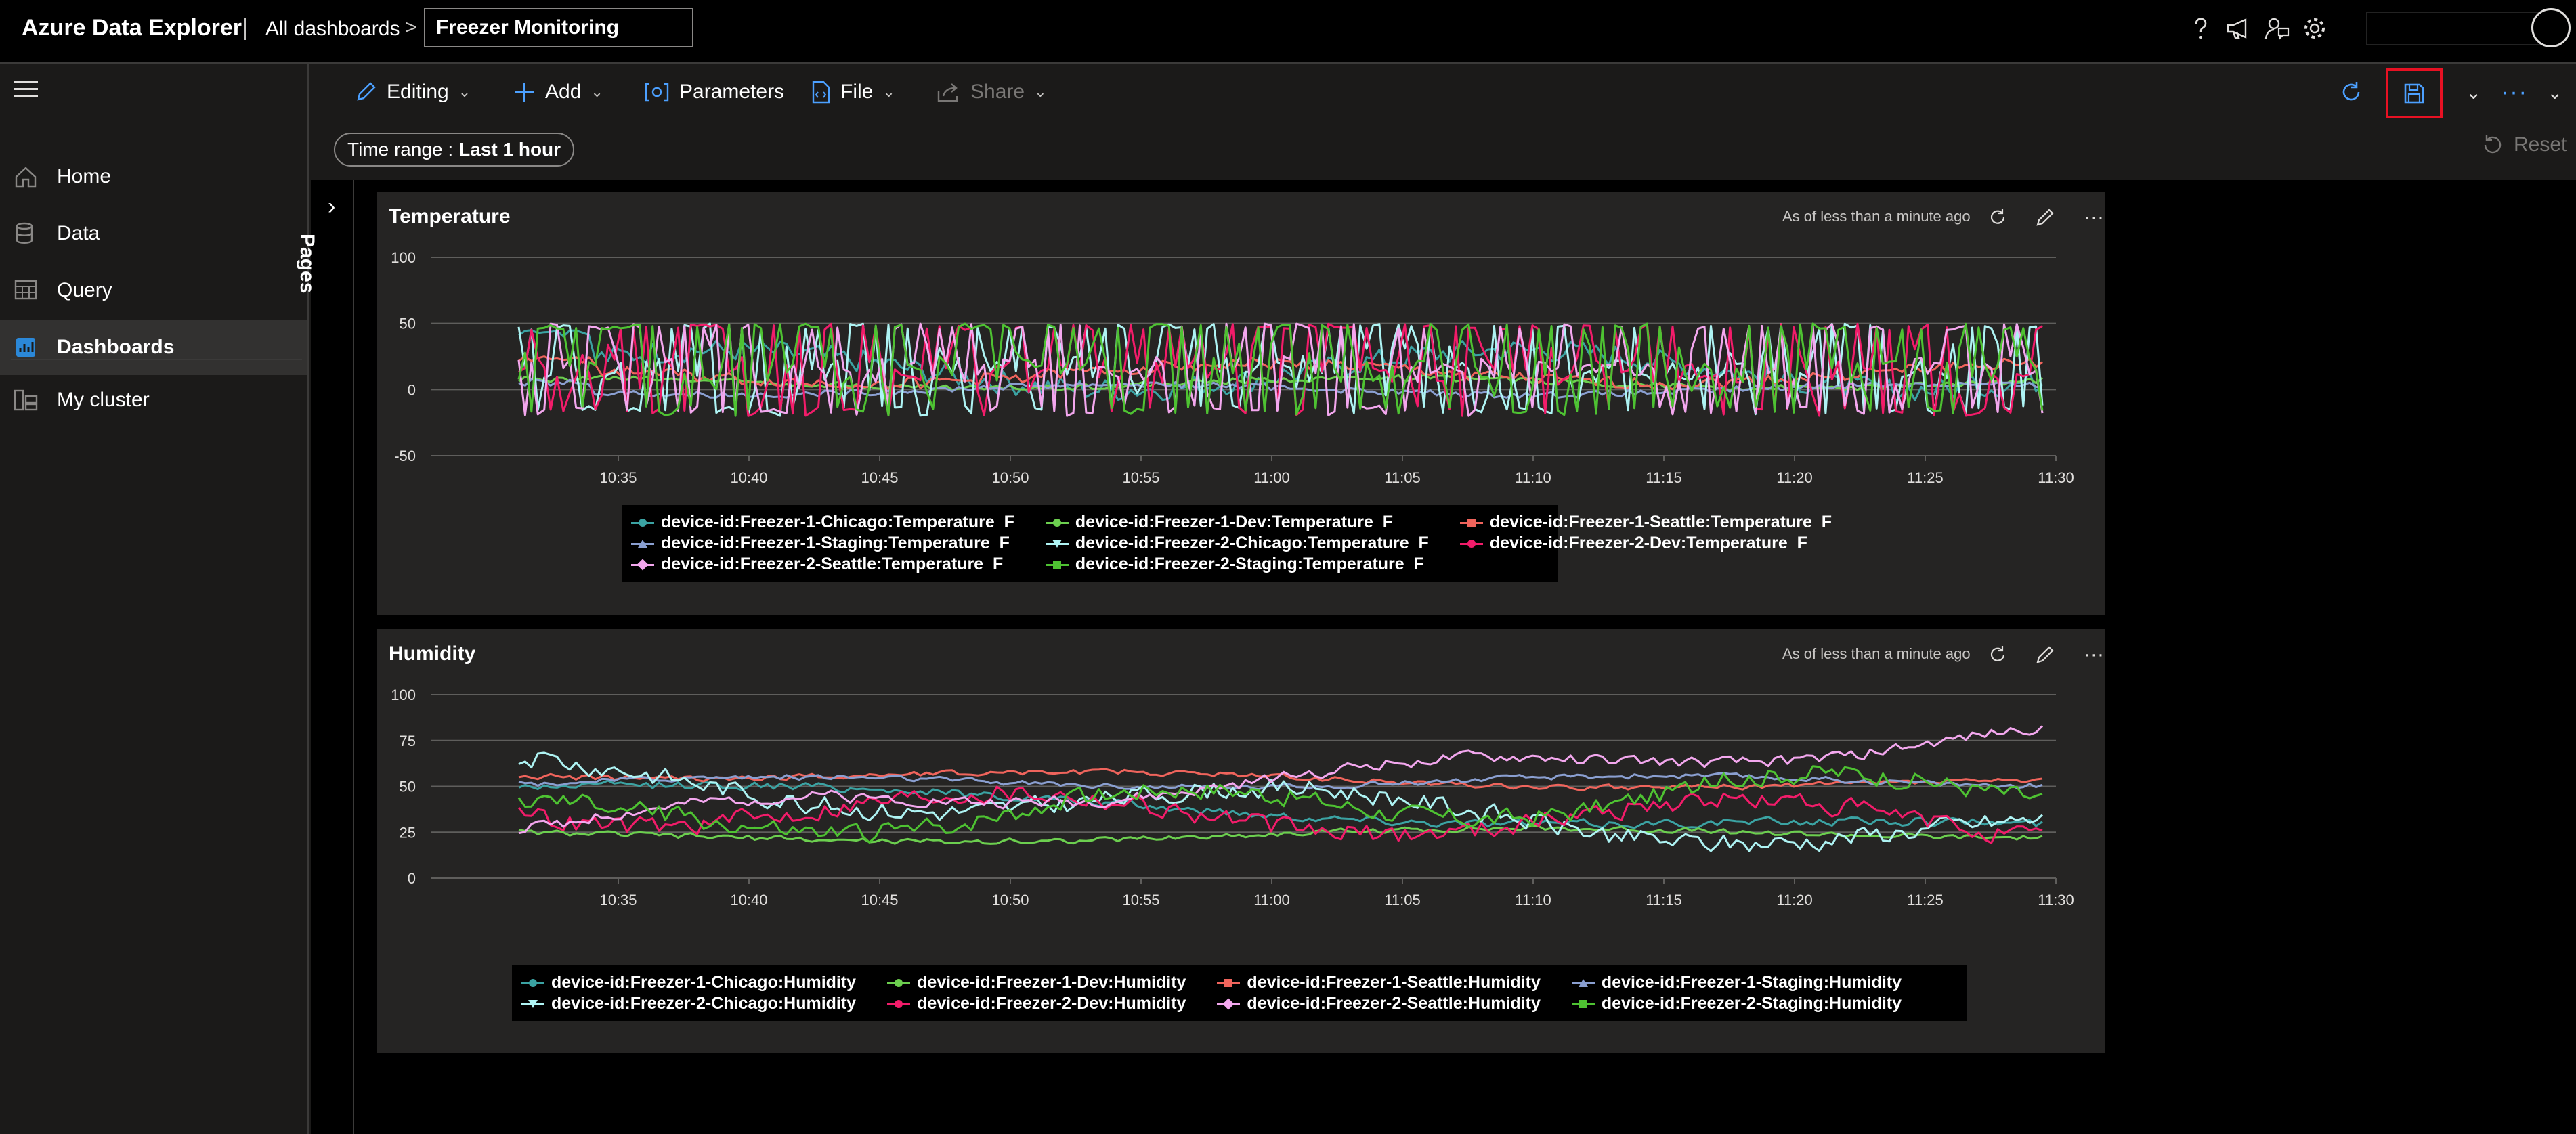  What do you see at coordinates (879, 901) in the screenshot?
I see `x-tick-label: 10:45` at bounding box center [879, 901].